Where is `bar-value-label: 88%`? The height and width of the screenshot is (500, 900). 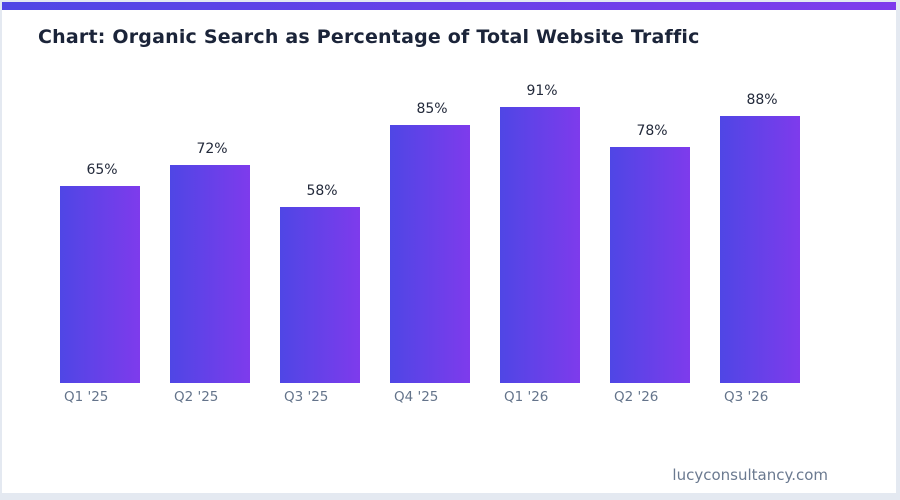
bar-value-label: 88% is located at coordinates (762, 100).